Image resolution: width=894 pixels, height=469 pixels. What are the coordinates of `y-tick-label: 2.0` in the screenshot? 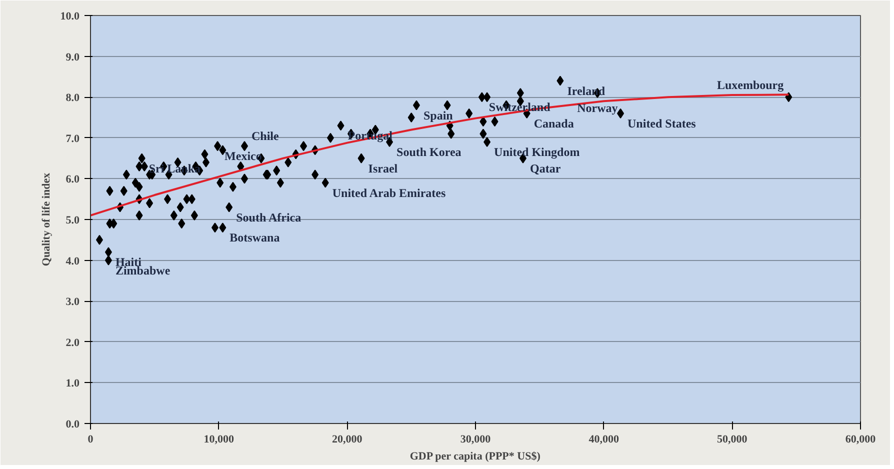 It's located at (73, 342).